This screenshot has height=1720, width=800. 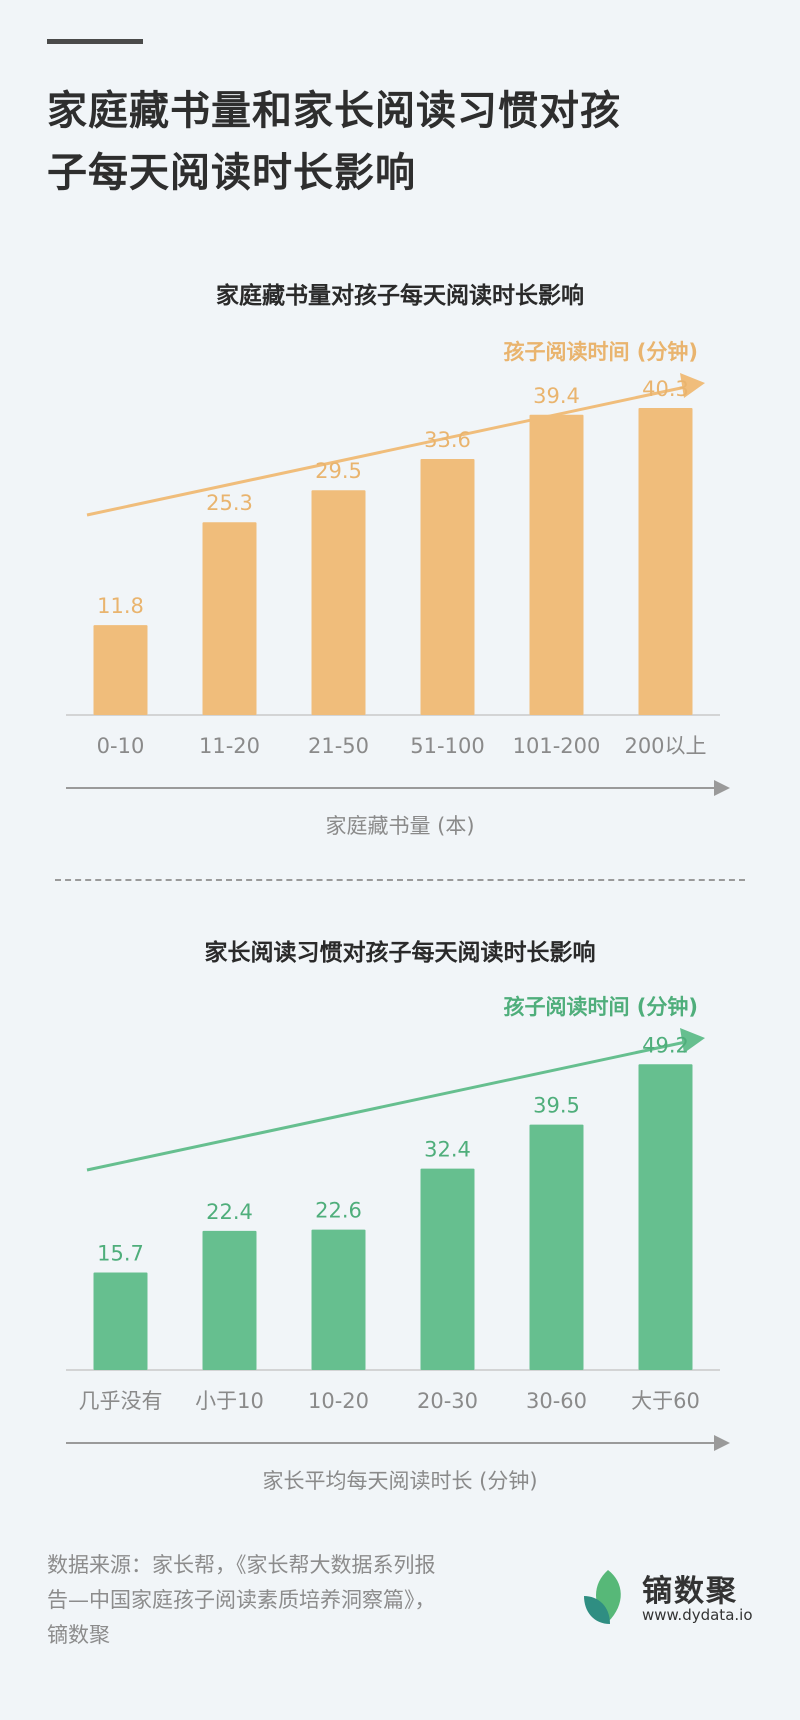 What do you see at coordinates (120, 606) in the screenshot?
I see `chart-1-data-label: 11.8` at bounding box center [120, 606].